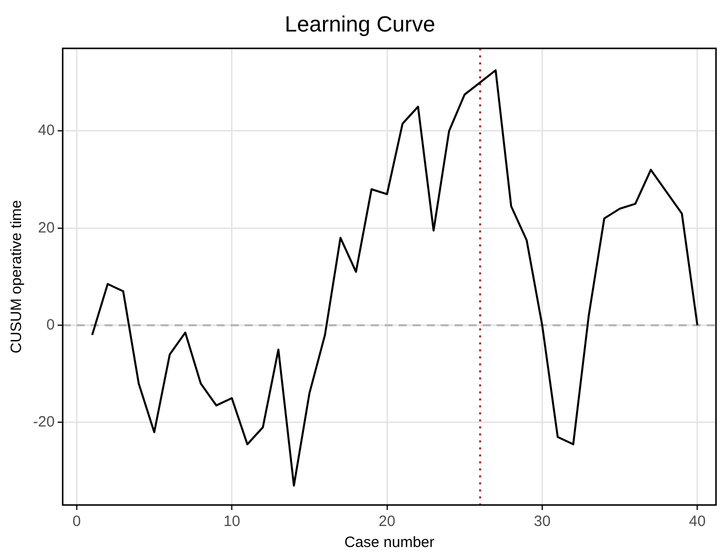  Describe the element at coordinates (387, 521) in the screenshot. I see `x-tick-label: 20` at that location.